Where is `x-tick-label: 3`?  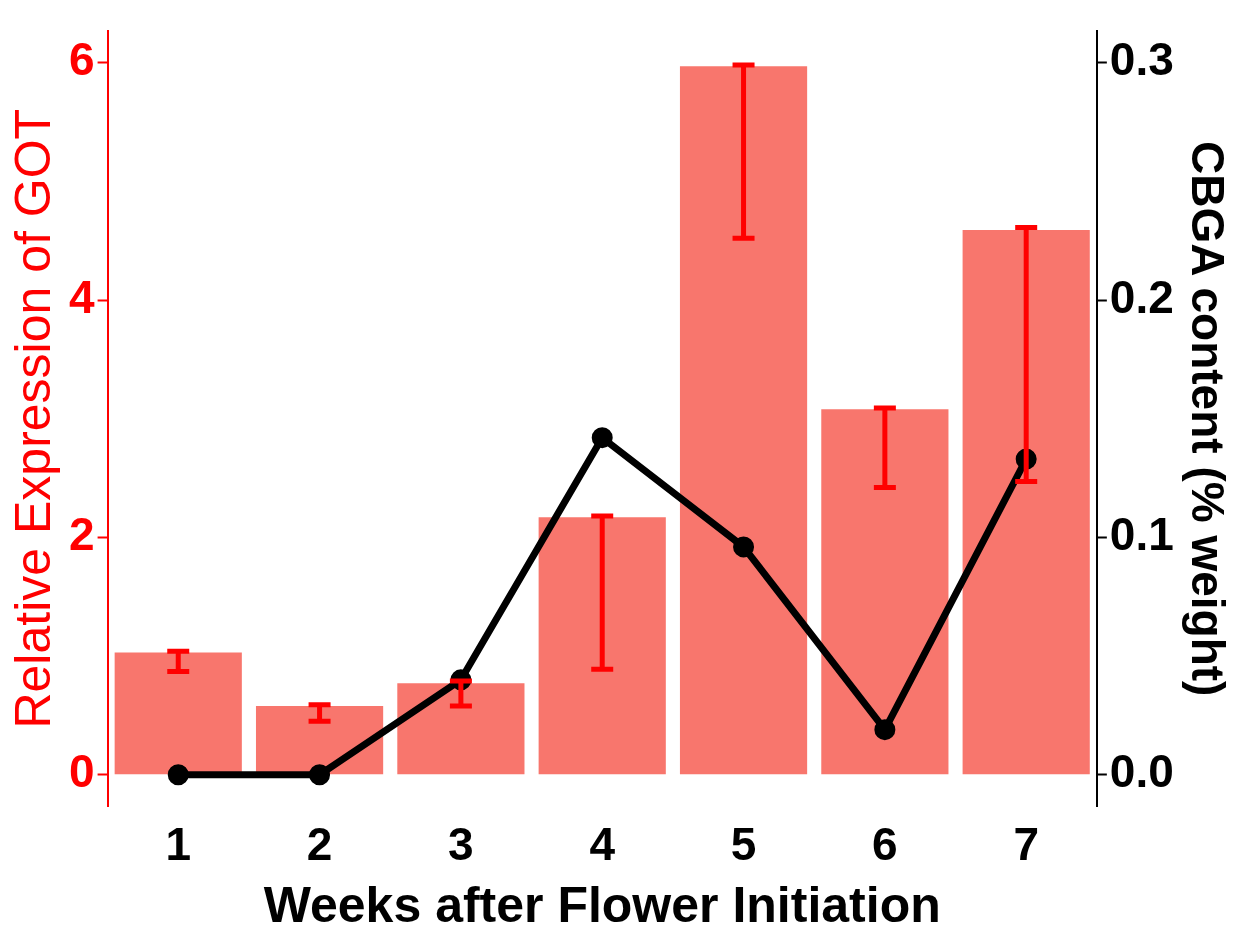
x-tick-label: 3 is located at coordinates (461, 844).